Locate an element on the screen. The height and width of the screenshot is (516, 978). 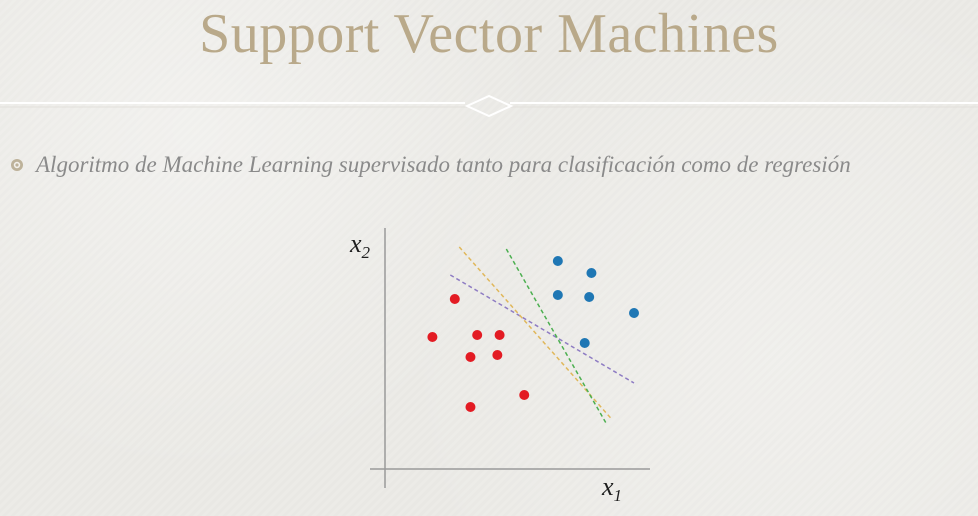
y-axis-label-var: x is located at coordinates (355, 243).